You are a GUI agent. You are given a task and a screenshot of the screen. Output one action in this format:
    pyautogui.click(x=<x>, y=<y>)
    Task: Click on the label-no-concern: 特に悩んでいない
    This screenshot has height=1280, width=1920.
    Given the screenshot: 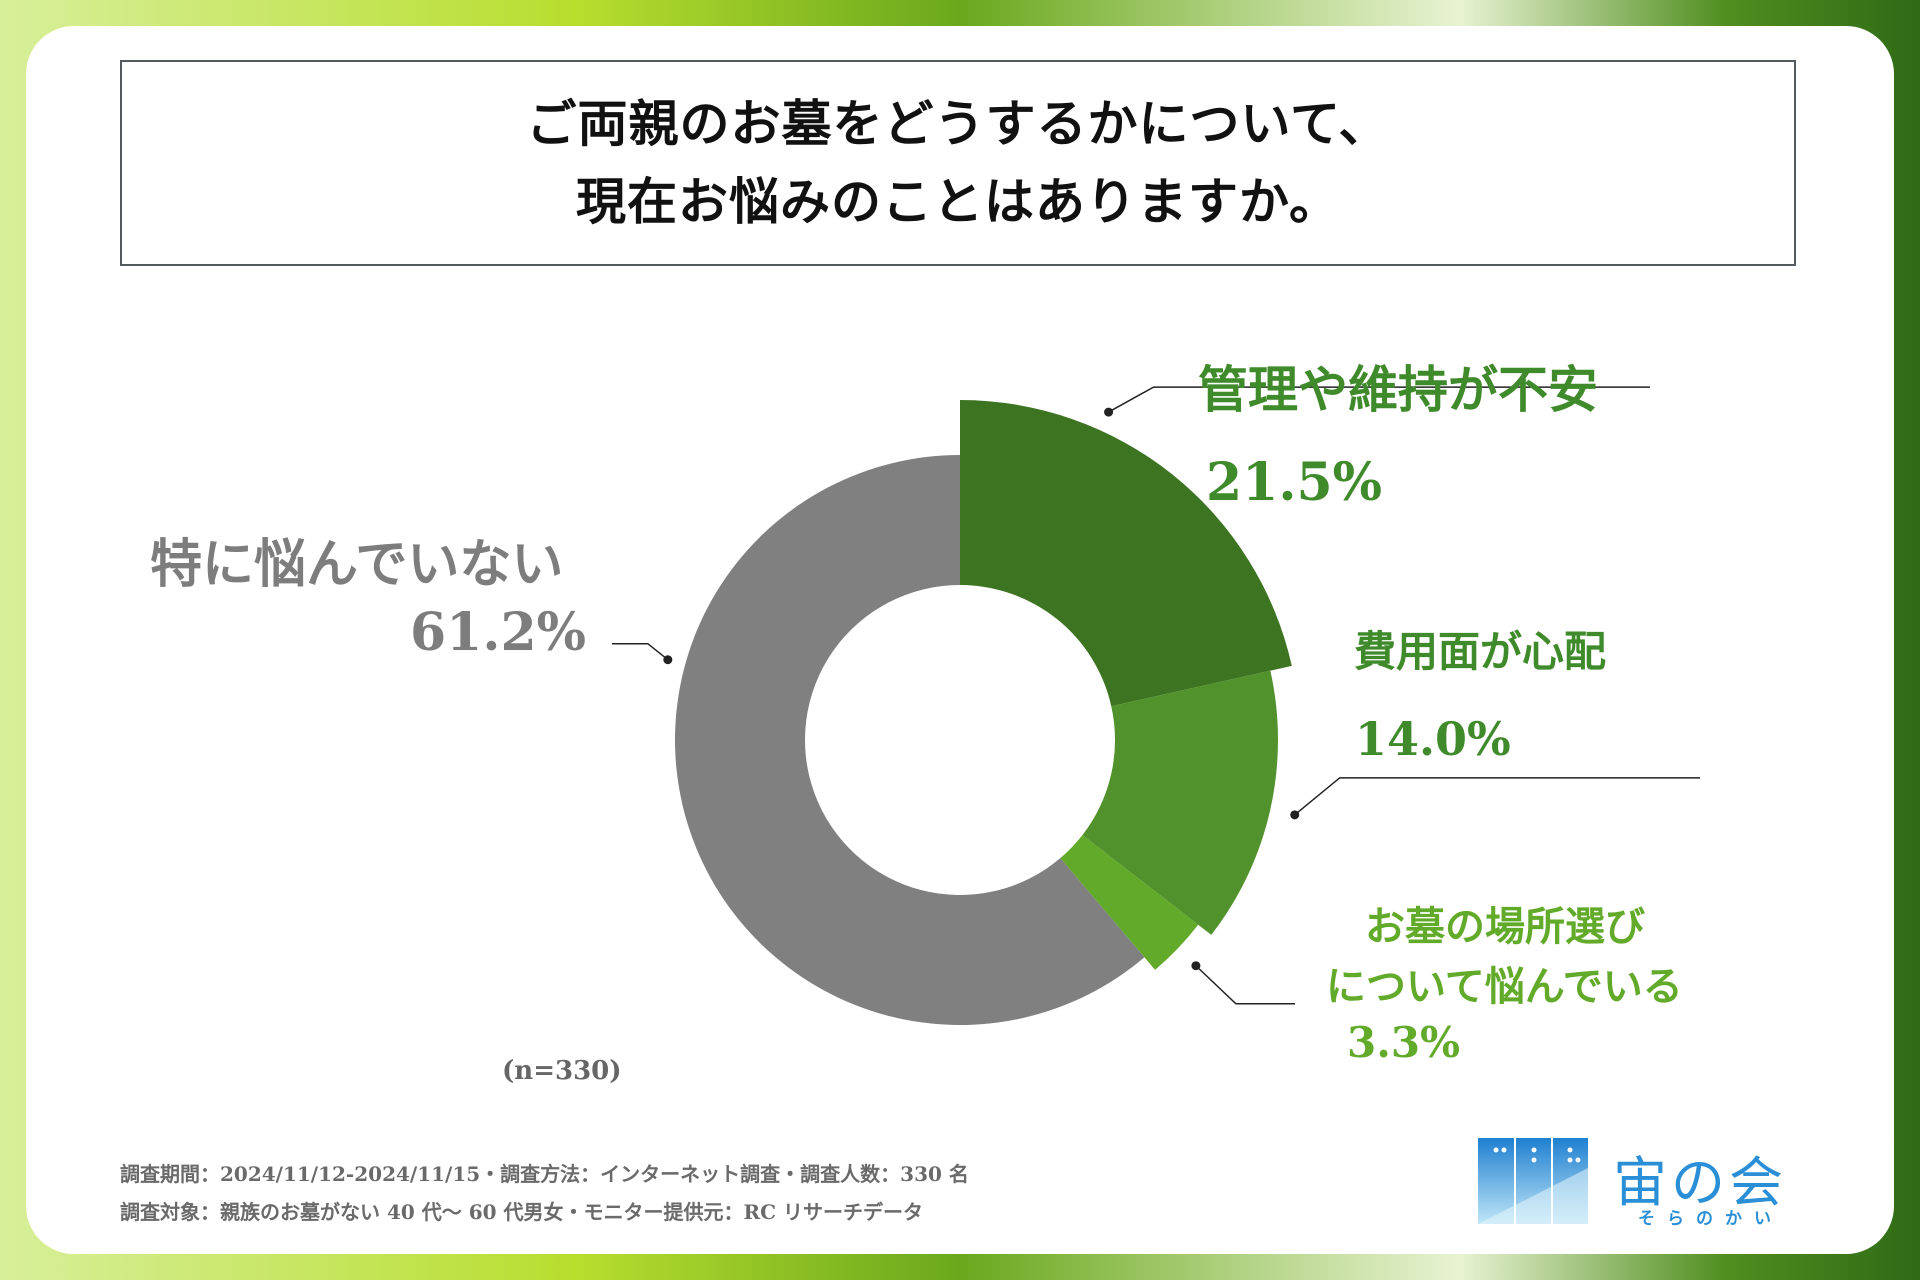 What is the action you would take?
    pyautogui.click(x=357, y=564)
    